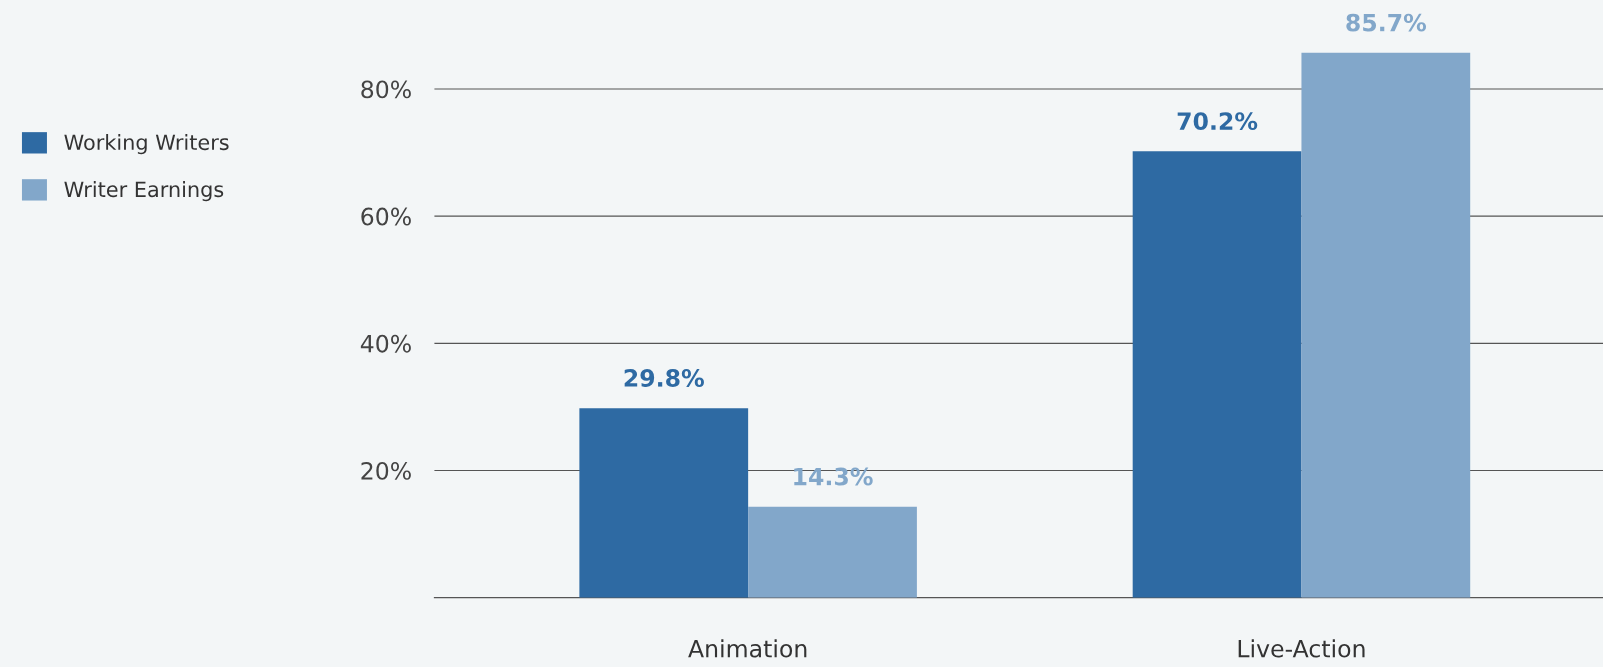  What do you see at coordinates (144, 191) in the screenshot?
I see `legend-label: Writer Earnings` at bounding box center [144, 191].